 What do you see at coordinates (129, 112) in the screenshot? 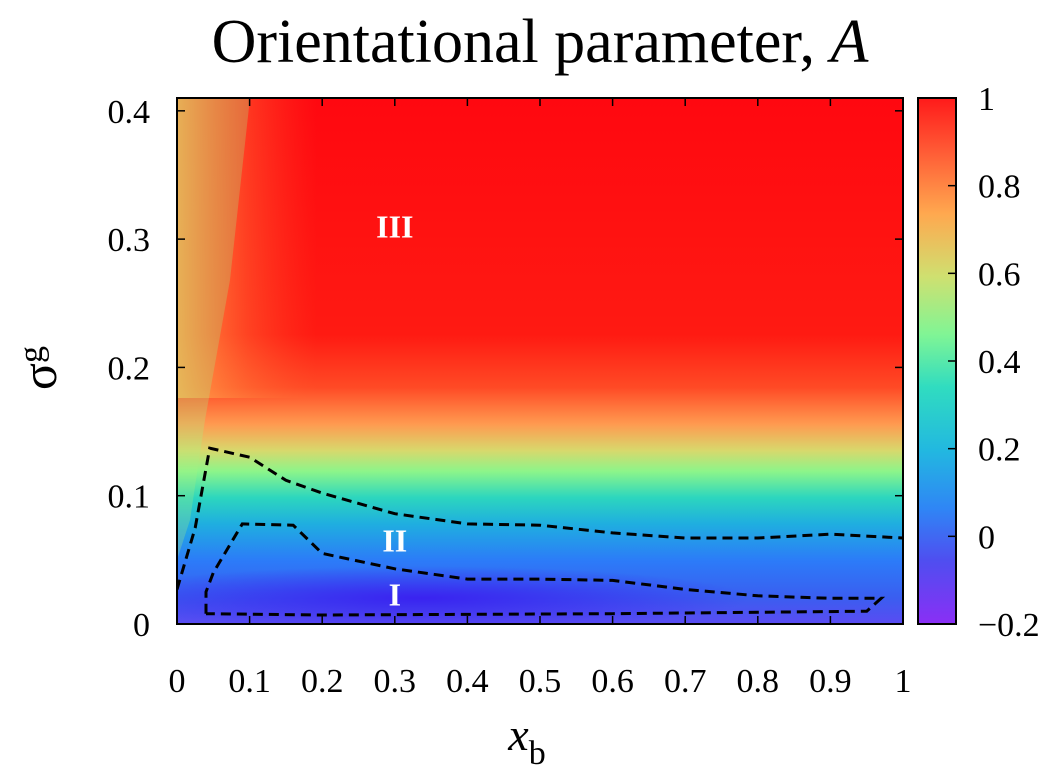
I see `y-tick-label: 0.4` at bounding box center [129, 112].